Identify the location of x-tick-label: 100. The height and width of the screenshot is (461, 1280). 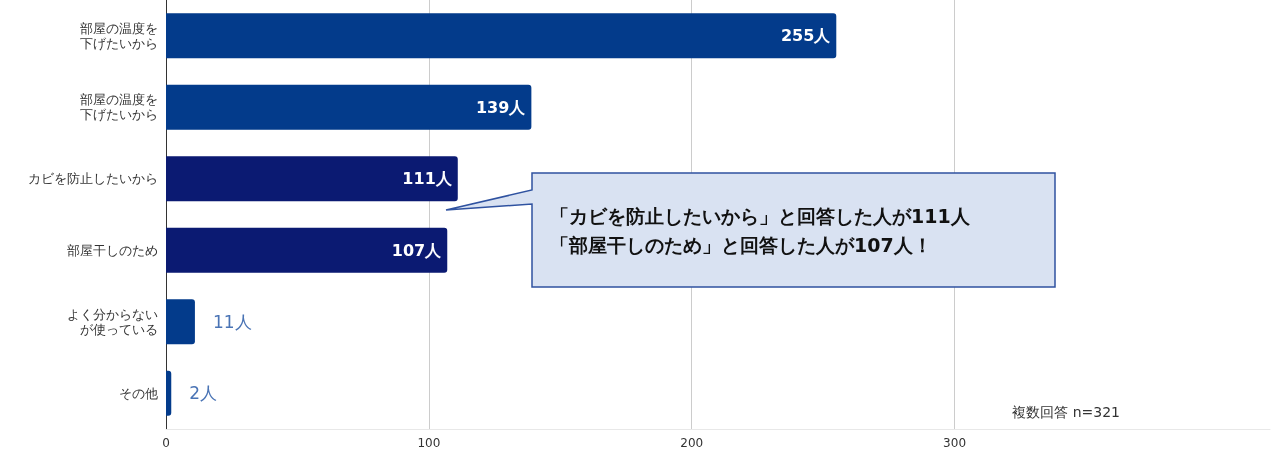
(429, 443).